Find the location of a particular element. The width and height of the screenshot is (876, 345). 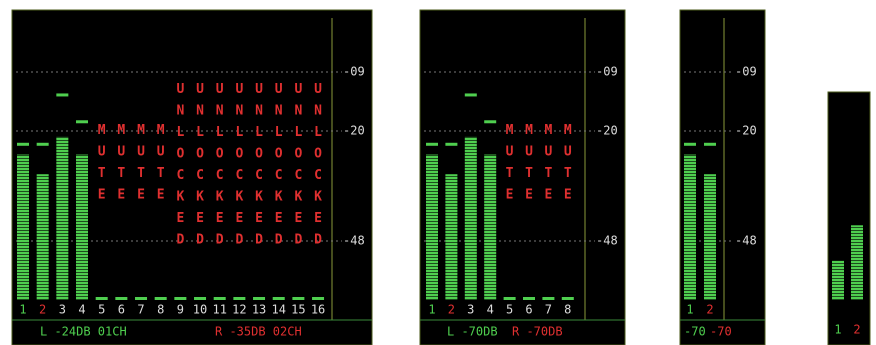

channel-label: 10 is located at coordinates (200, 310).